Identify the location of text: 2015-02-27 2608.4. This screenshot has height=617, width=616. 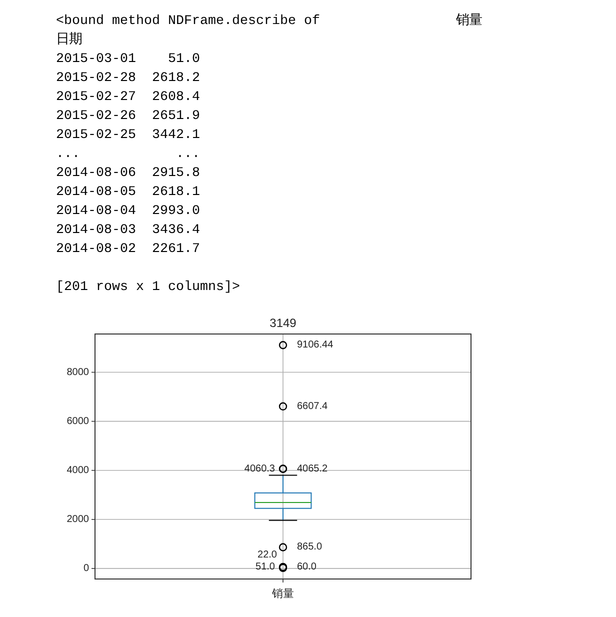
(128, 98).